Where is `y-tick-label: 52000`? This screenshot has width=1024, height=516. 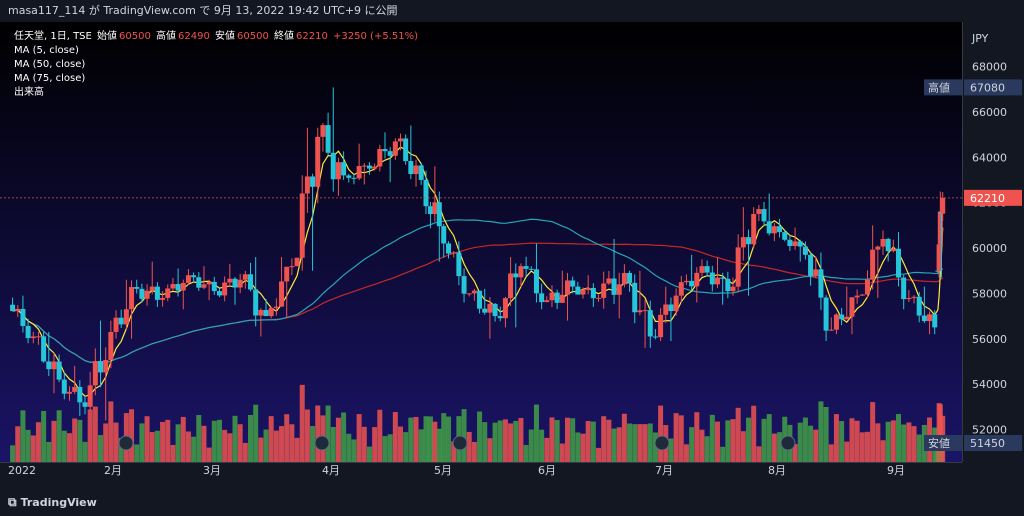
y-tick-label: 52000 is located at coordinates (989, 430).